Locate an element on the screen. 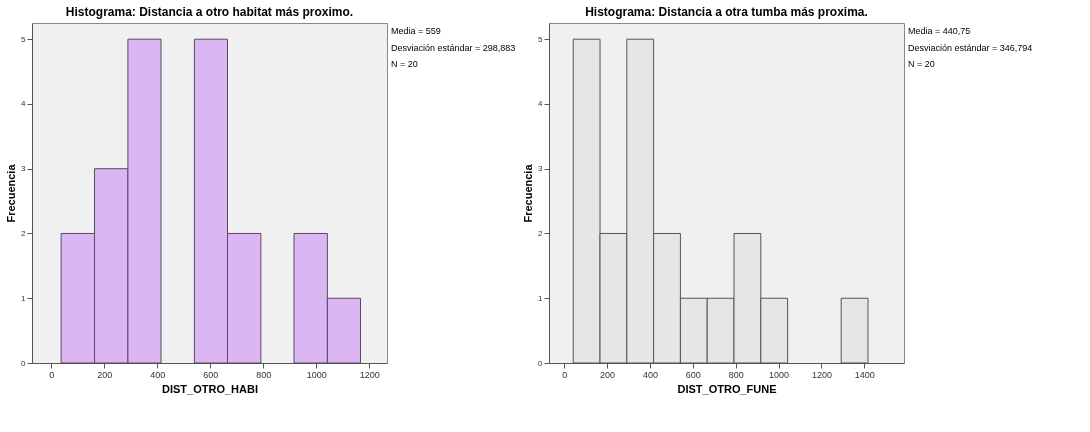 This screenshot has height=432, width=1090. chart-title: Histograma: Distancia a otro habitat más proximo. is located at coordinates (209, 12).